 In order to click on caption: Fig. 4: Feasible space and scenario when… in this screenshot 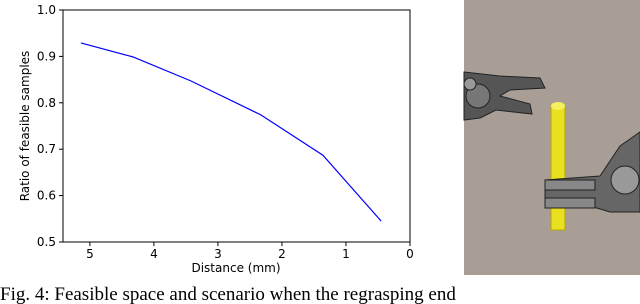, I will do `click(228, 294)`.